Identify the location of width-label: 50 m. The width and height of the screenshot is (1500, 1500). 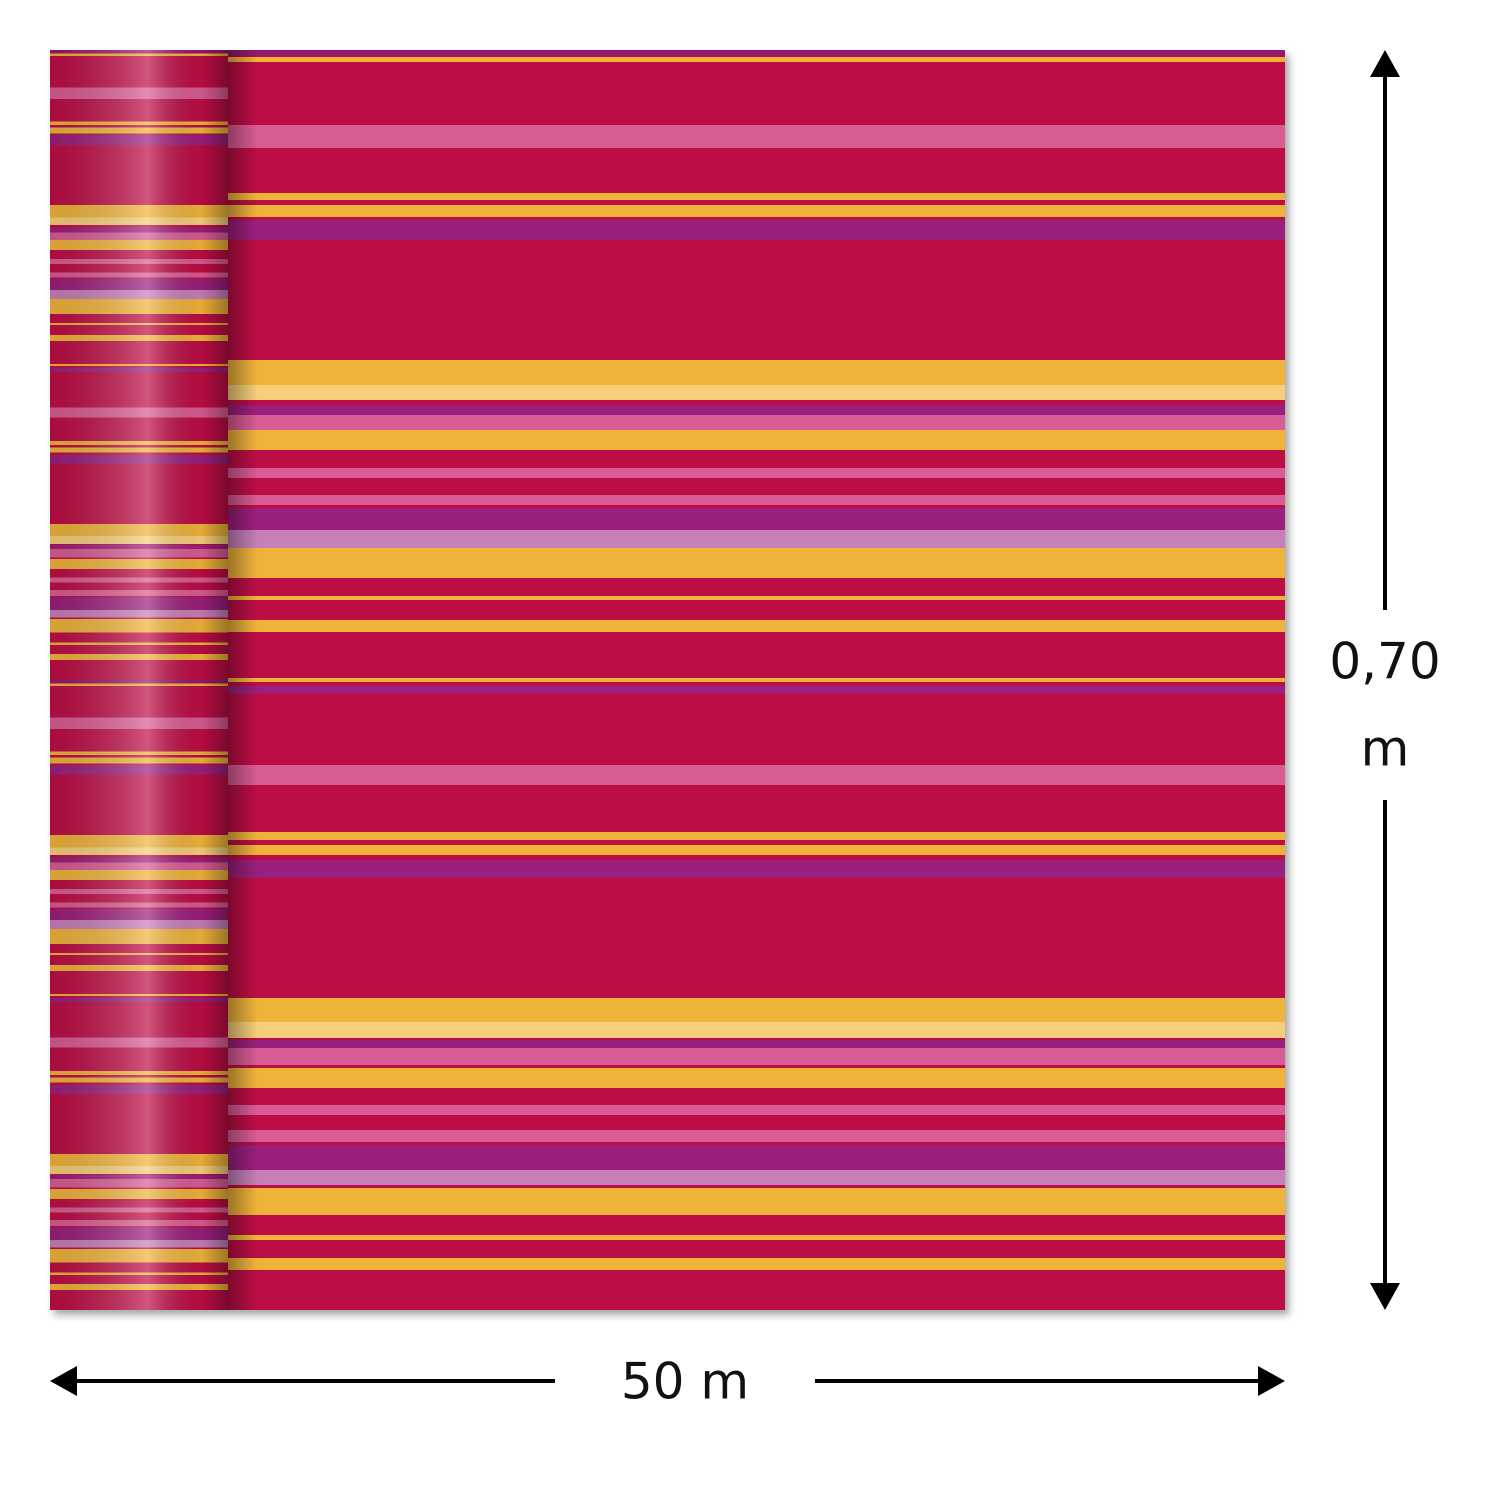
(685, 1382).